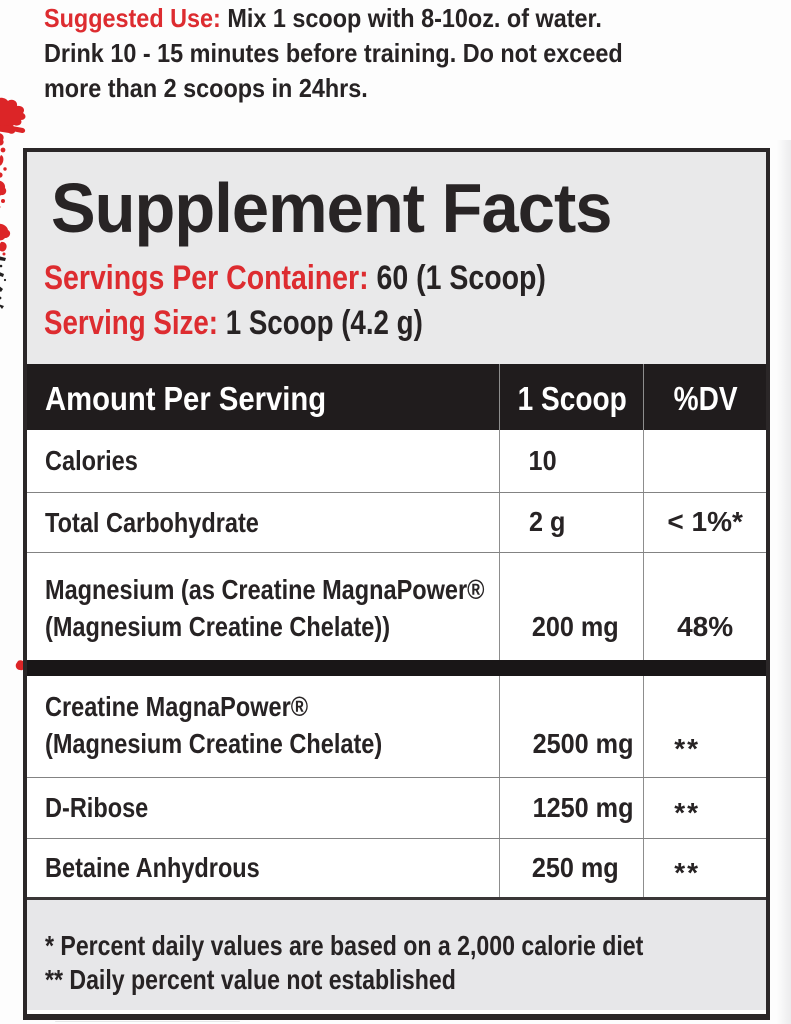 The image size is (791, 1024). What do you see at coordinates (571, 606) in the screenshot?
I see `amount-value: 200 mg` at bounding box center [571, 606].